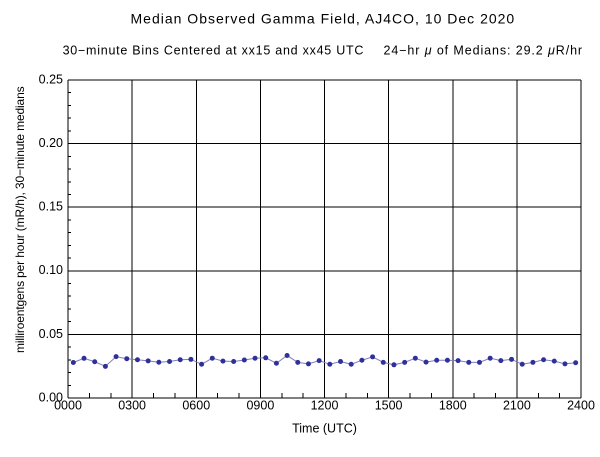 The image size is (600, 457). Describe the element at coordinates (196, 406) in the screenshot. I see `svg-text: 0600` at that location.